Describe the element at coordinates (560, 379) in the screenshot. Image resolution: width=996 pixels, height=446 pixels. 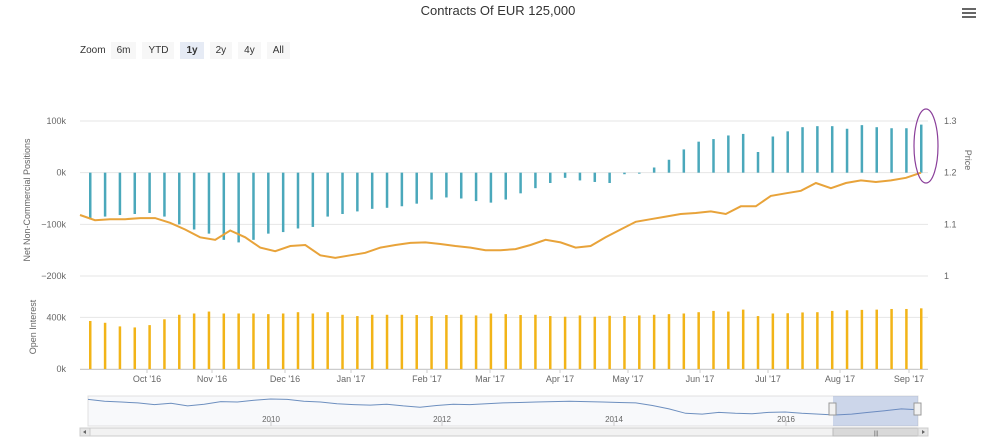
I see `x-axis-tick-label: Apr '17` at that location.